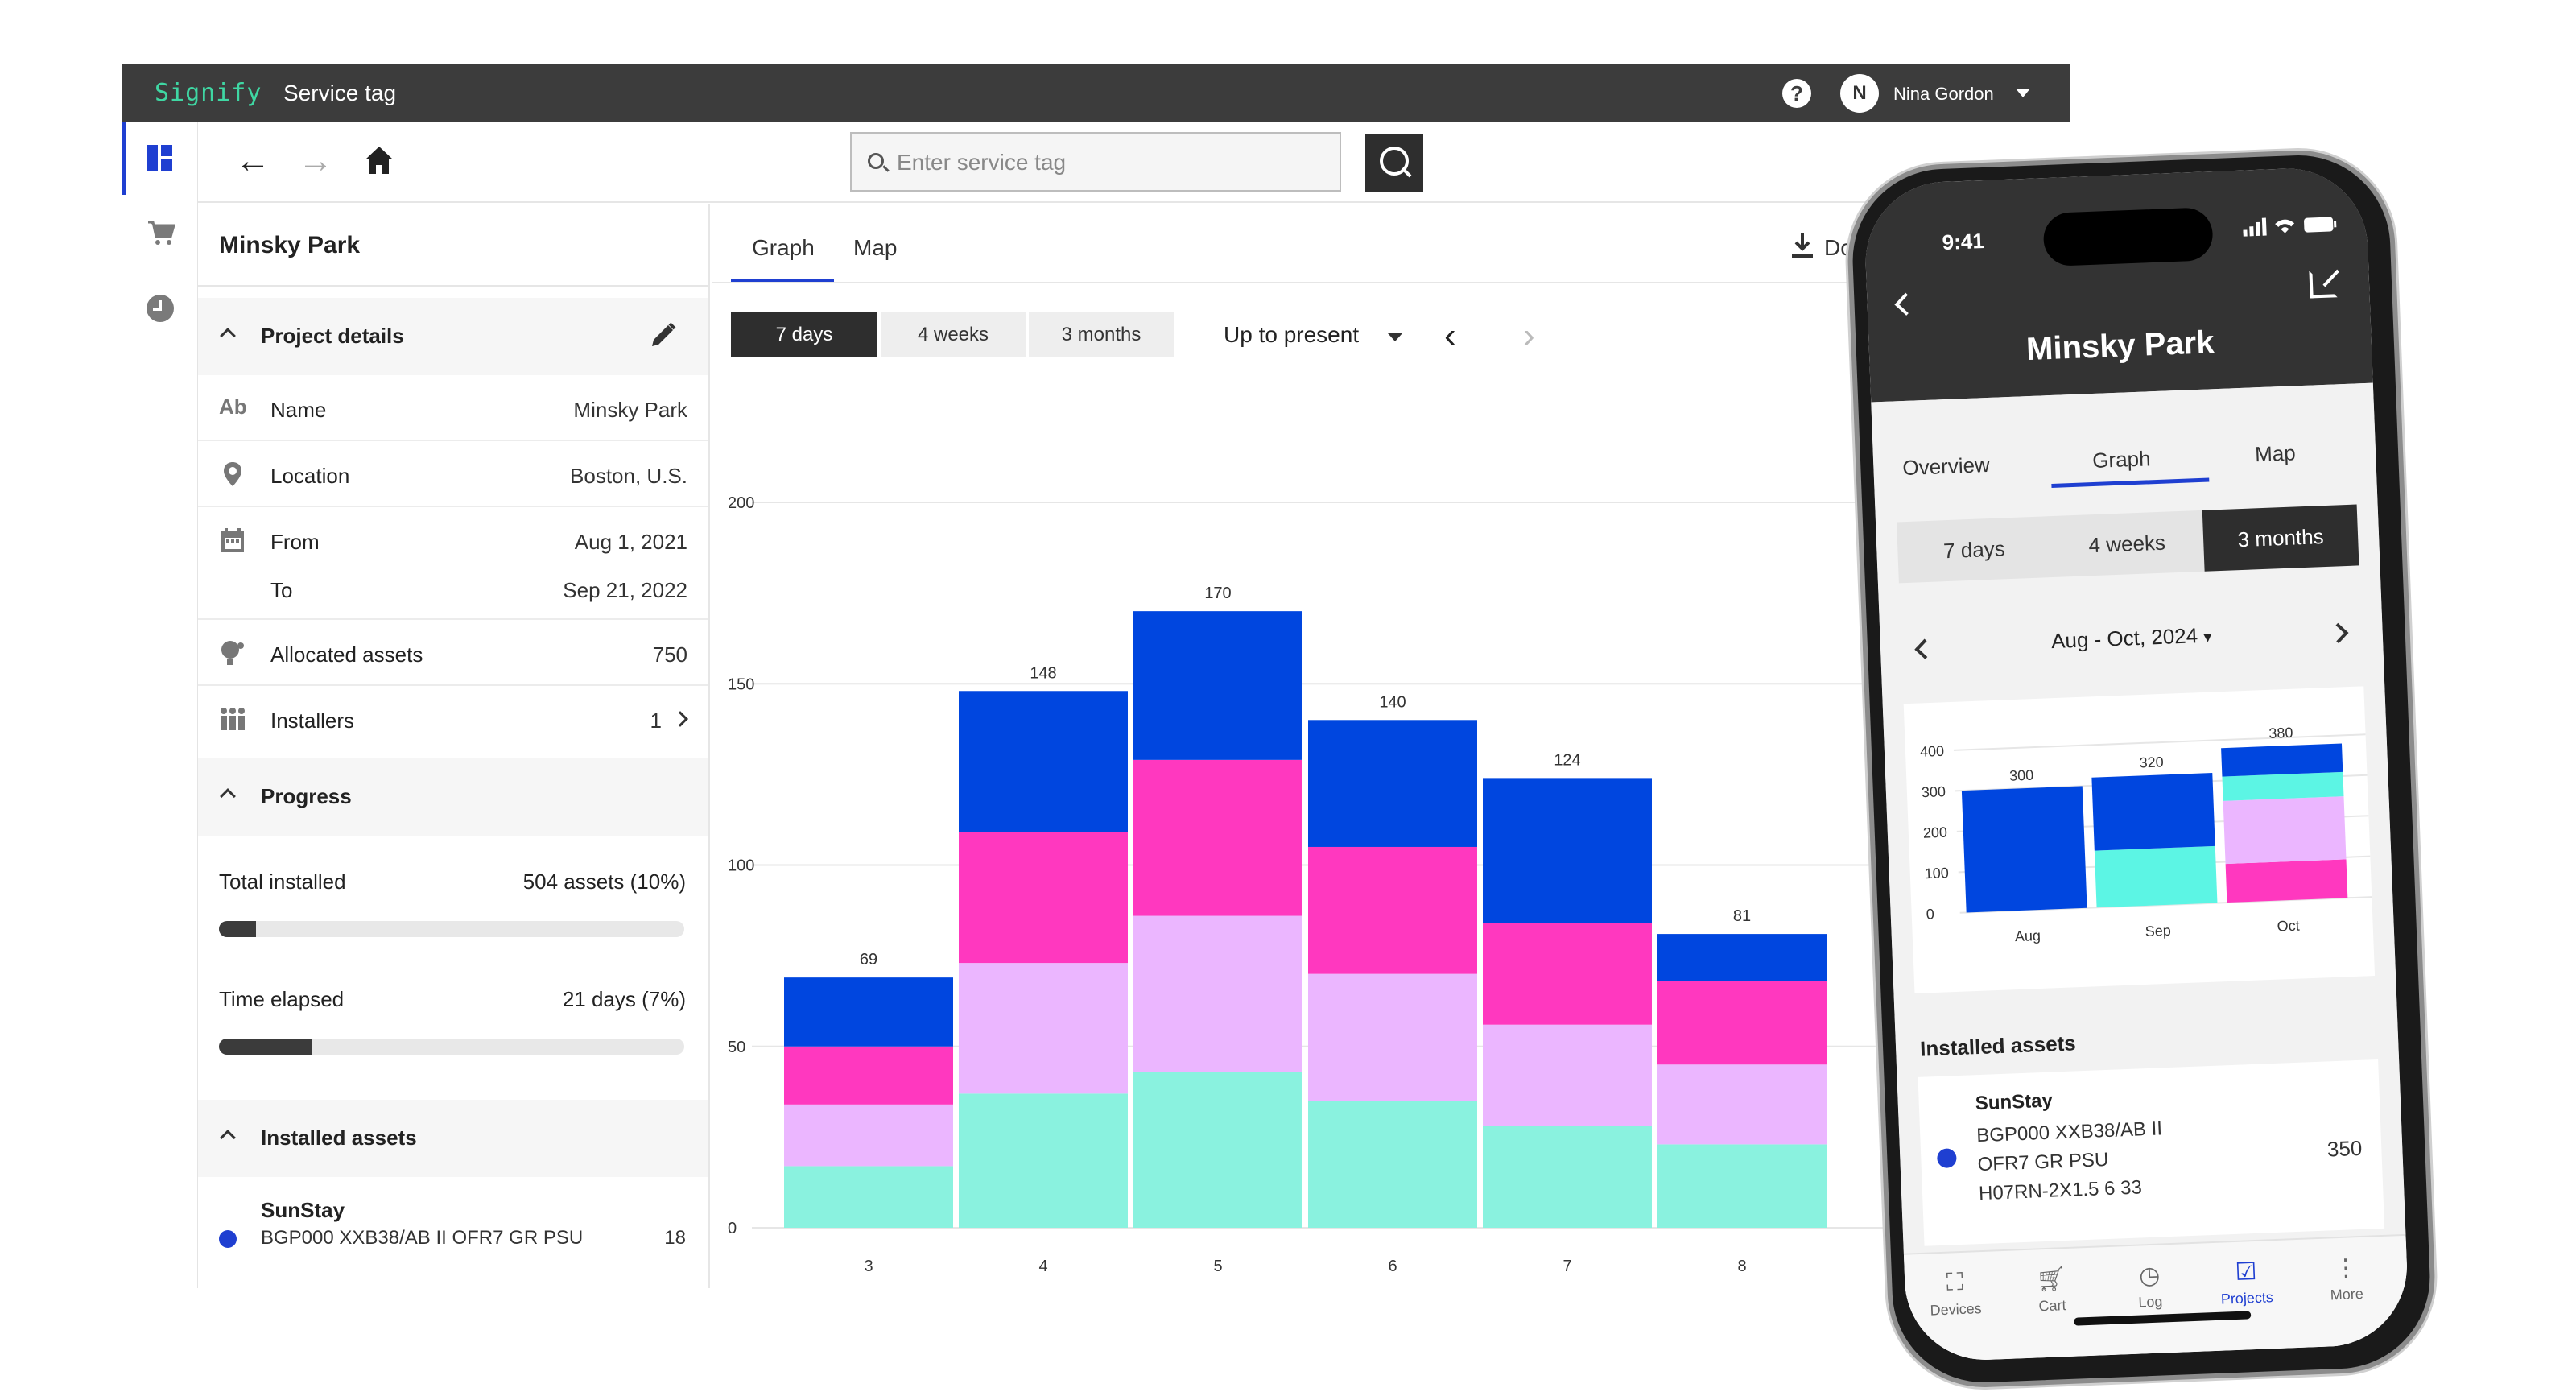 The width and height of the screenshot is (2576, 1392). Describe the element at coordinates (379, 160) in the screenshot. I see `home-icon` at that location.